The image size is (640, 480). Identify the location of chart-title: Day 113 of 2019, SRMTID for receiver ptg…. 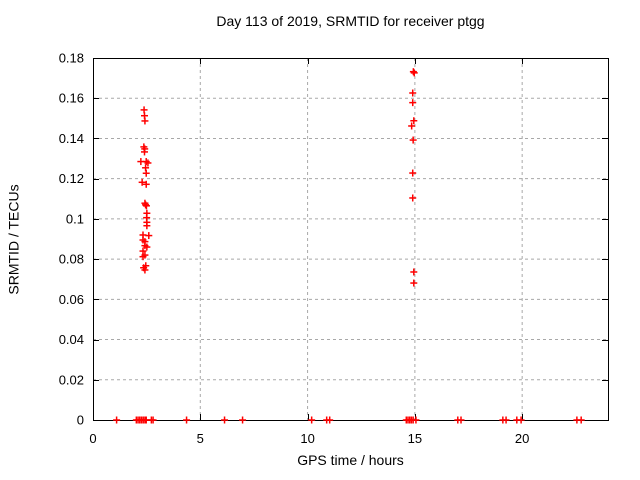
(350, 21).